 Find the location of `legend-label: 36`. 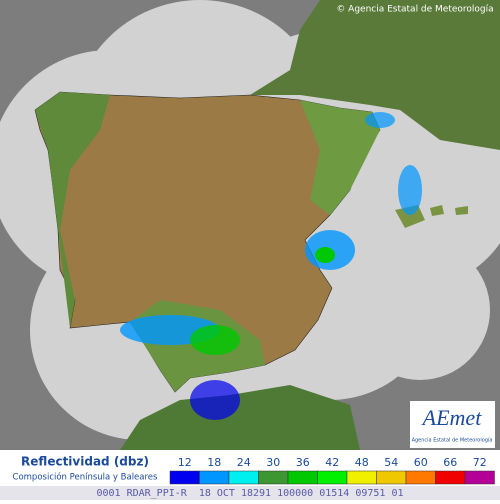

legend-label: 36 is located at coordinates (303, 462).